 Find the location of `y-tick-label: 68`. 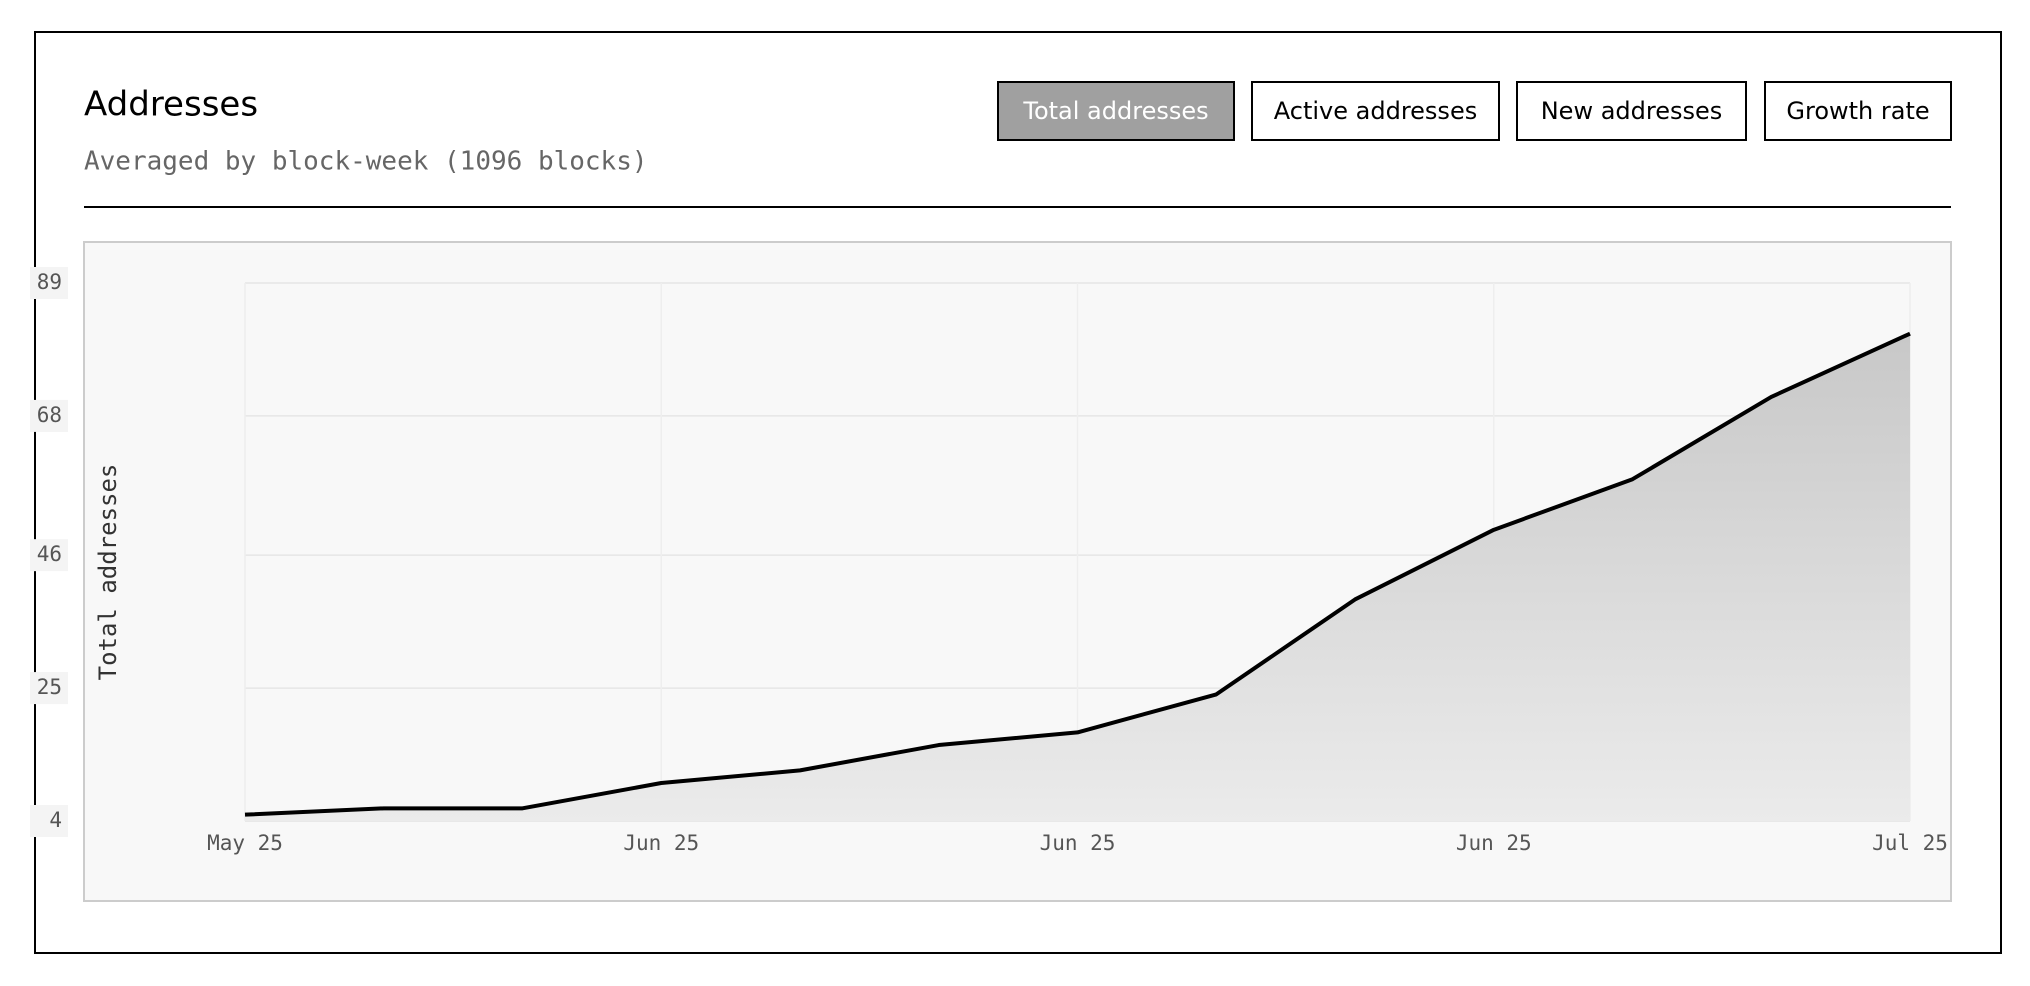

y-tick-label: 68 is located at coordinates (49, 415).